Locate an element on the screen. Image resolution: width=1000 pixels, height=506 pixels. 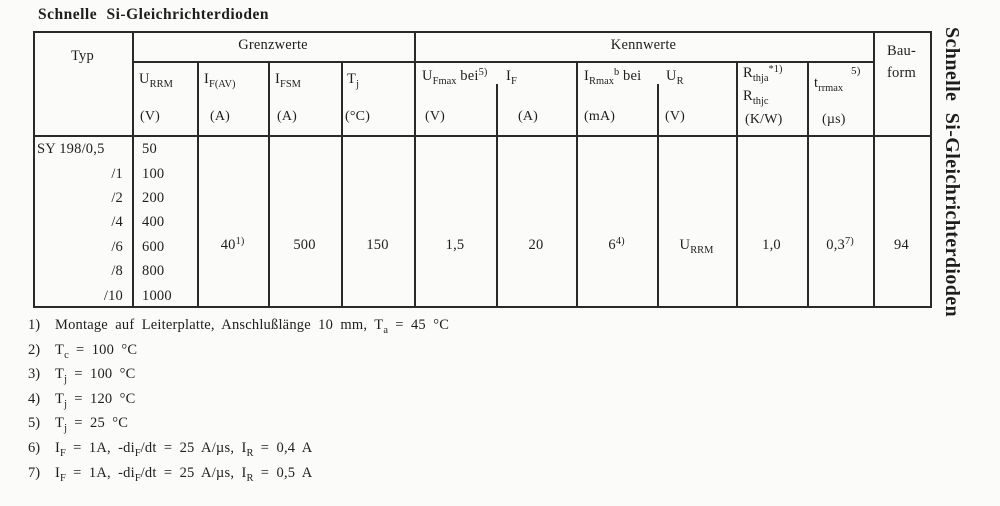
column-unit-trr: (µs) is located at coordinates (834, 119).